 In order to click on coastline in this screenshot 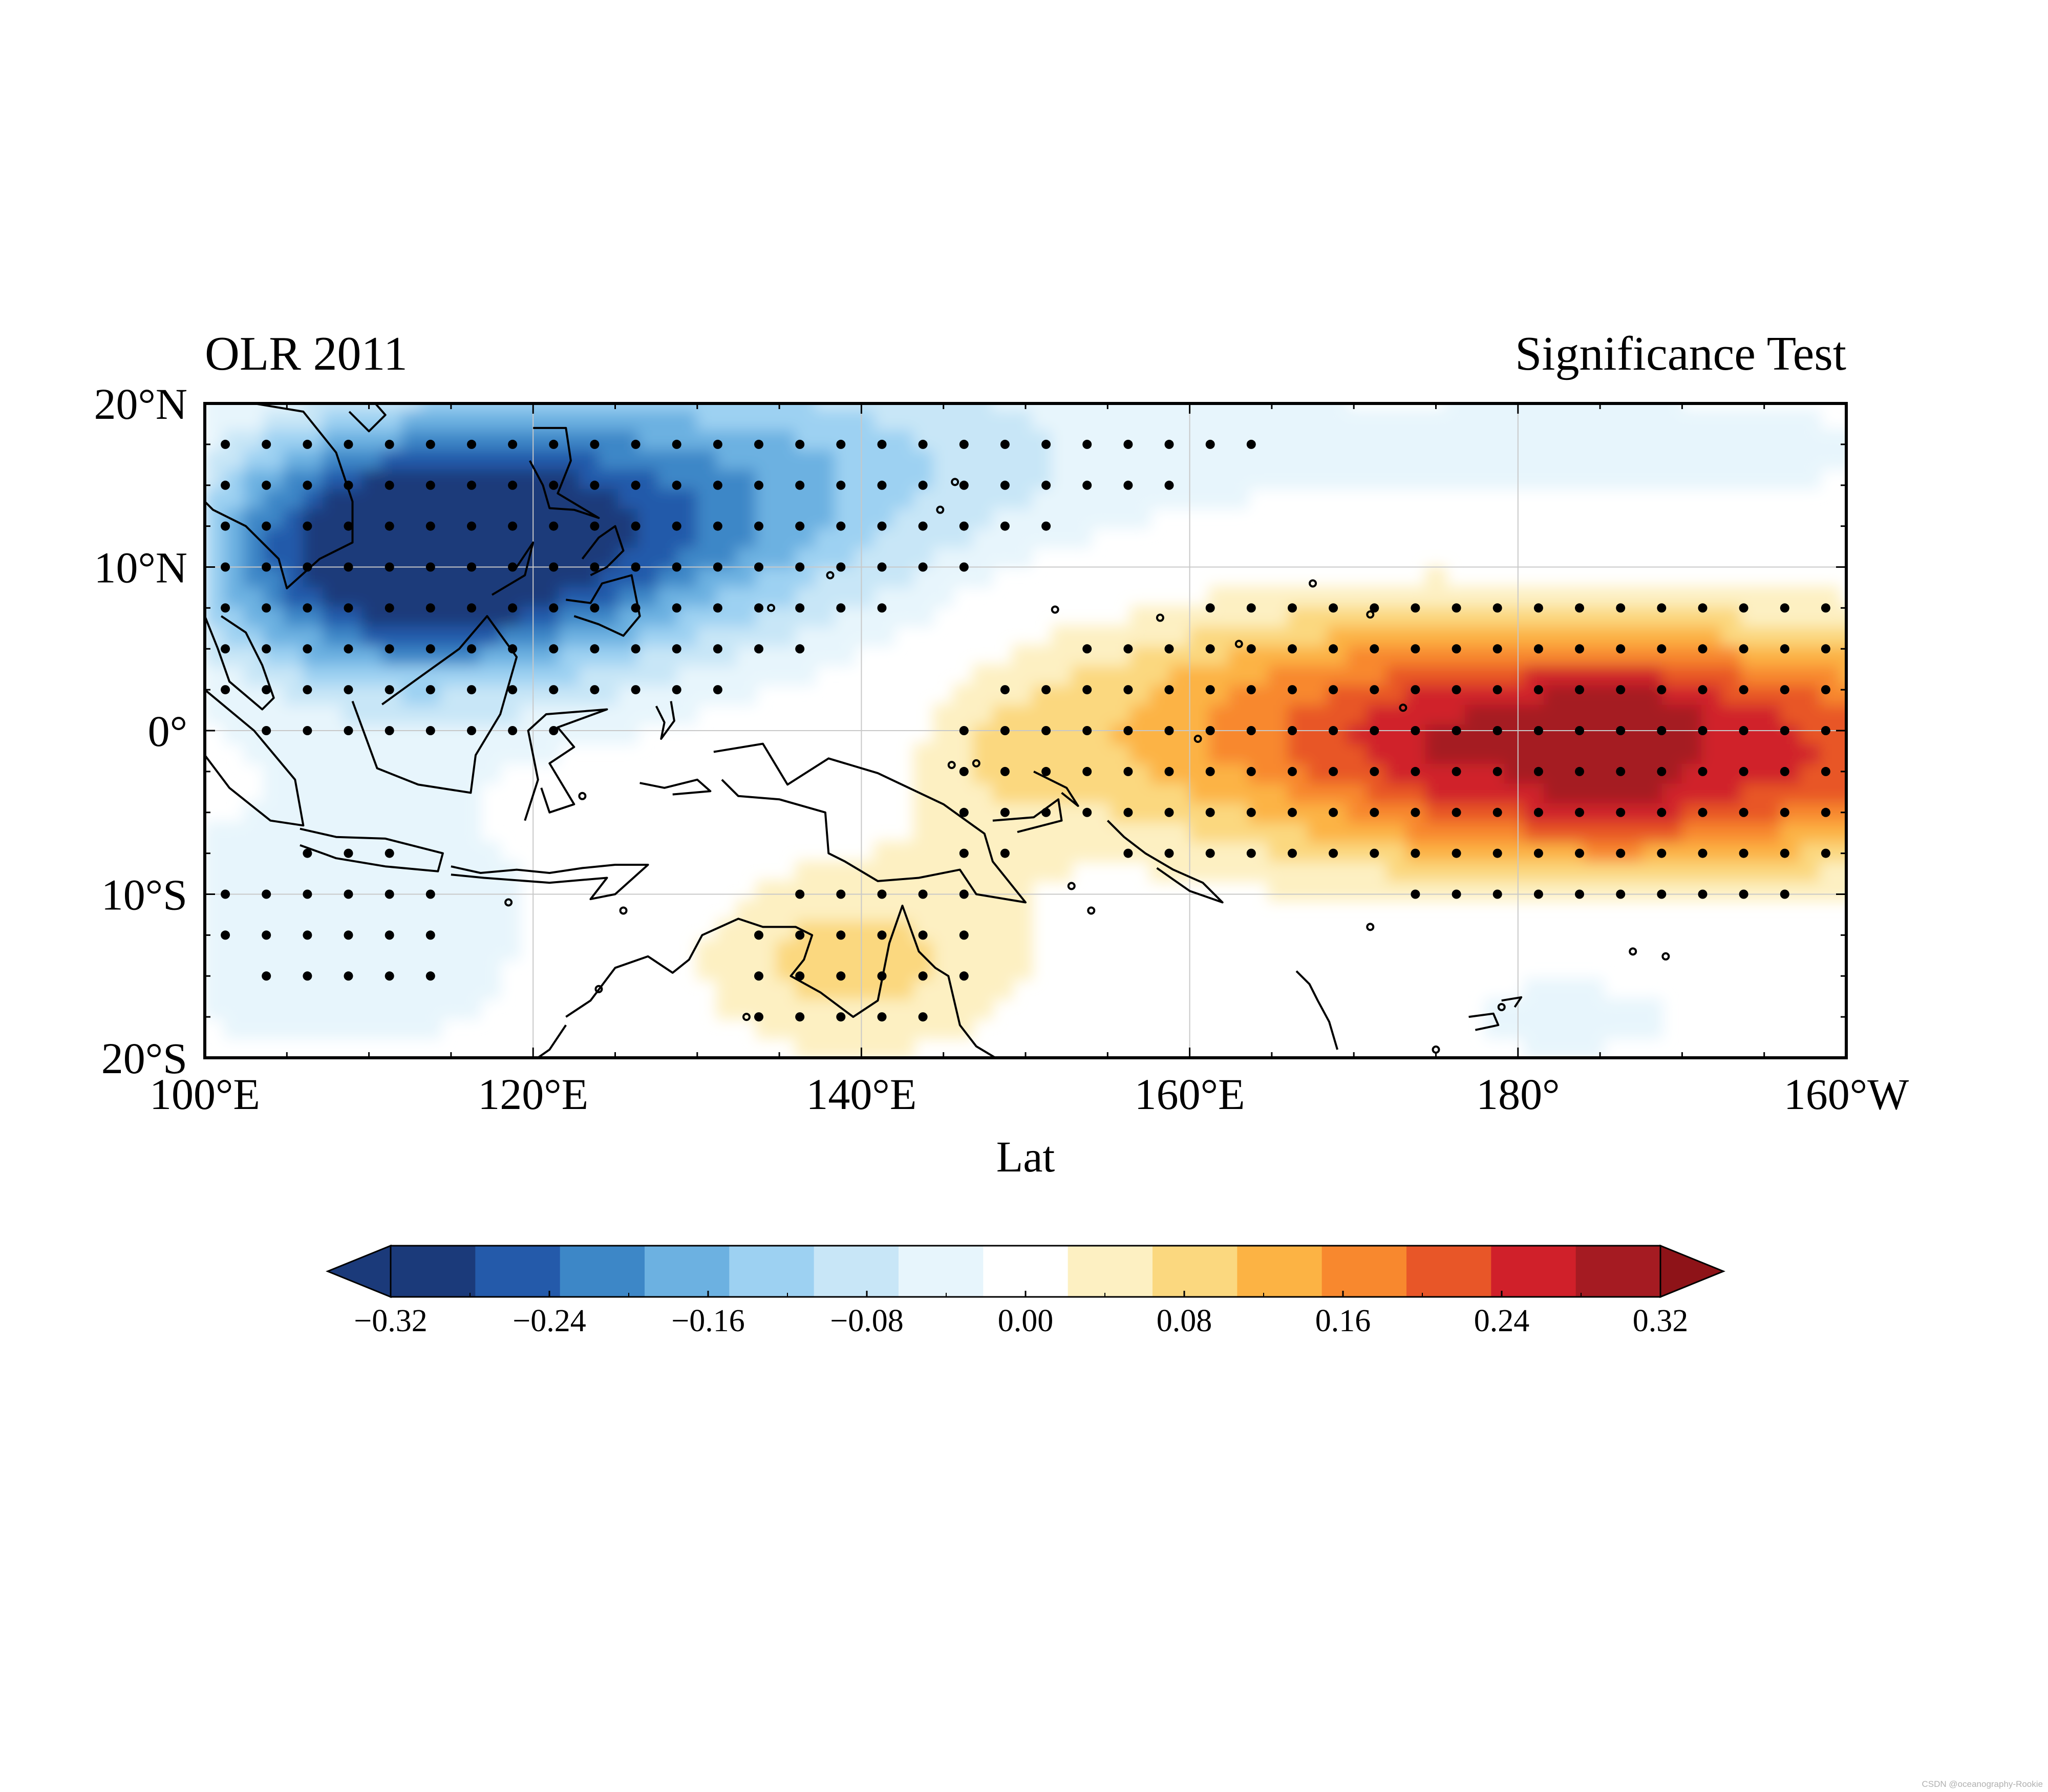, I will do `click(367, 418)`.